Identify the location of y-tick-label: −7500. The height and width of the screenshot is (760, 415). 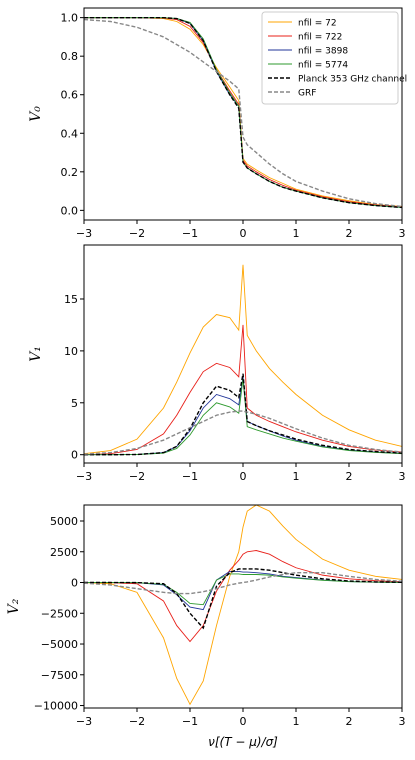
(59, 675).